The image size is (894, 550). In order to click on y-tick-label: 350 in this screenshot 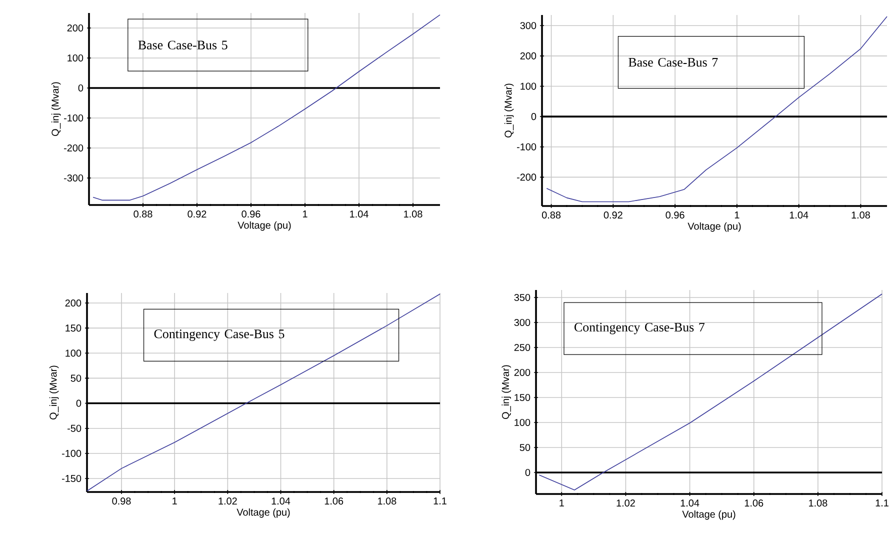, I will do `click(522, 298)`.